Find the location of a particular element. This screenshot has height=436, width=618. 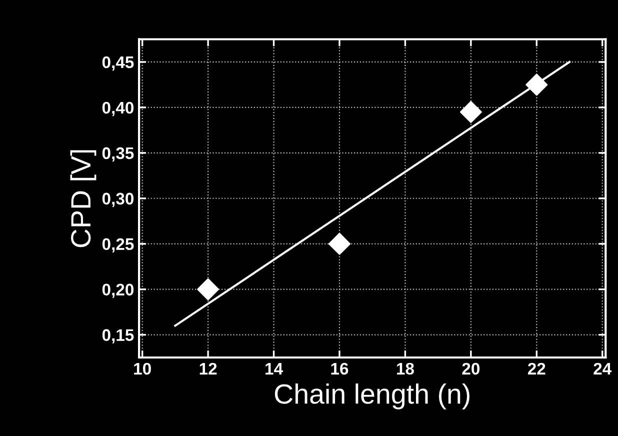

y-tick-label: 0,25 is located at coordinates (118, 245).